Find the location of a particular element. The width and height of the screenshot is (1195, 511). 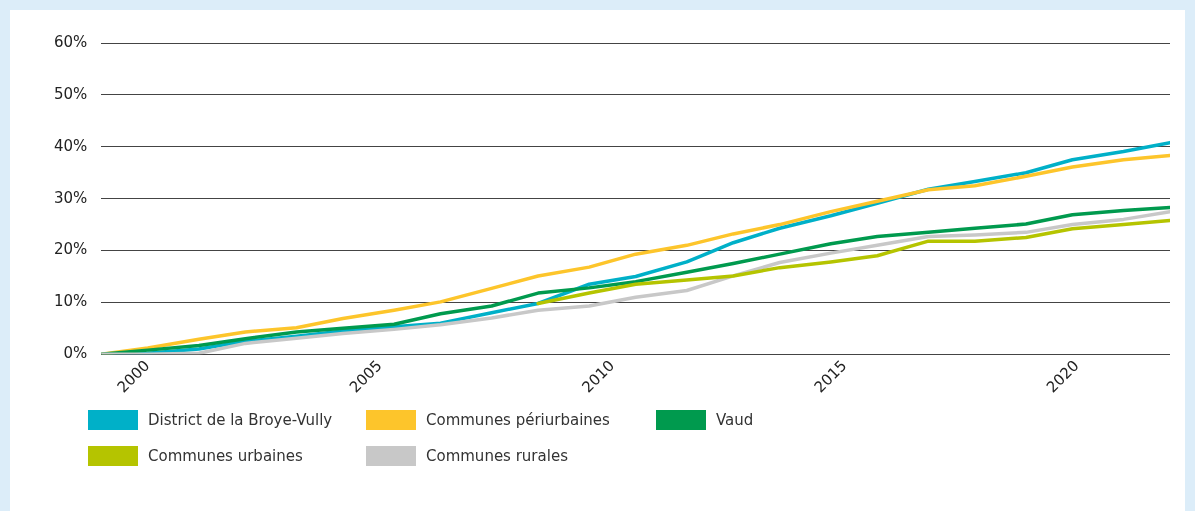

legend-label: District de la Broye-Vully is located at coordinates (240, 420).